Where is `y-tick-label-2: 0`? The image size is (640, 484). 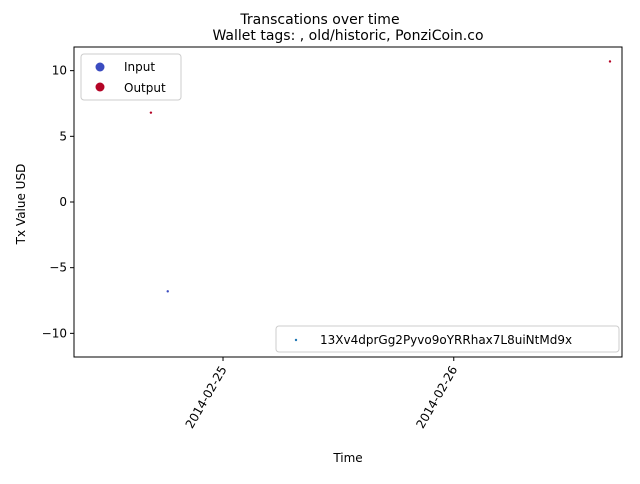
y-tick-label-2: 0 is located at coordinates (63, 202).